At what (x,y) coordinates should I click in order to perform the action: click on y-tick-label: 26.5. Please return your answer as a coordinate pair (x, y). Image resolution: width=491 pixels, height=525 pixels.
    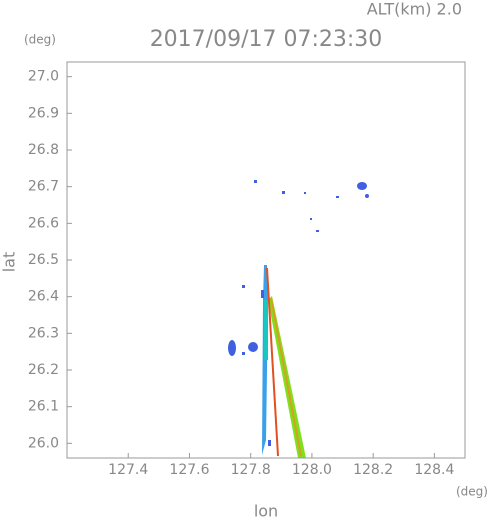
    Looking at the image, I should click on (43, 260).